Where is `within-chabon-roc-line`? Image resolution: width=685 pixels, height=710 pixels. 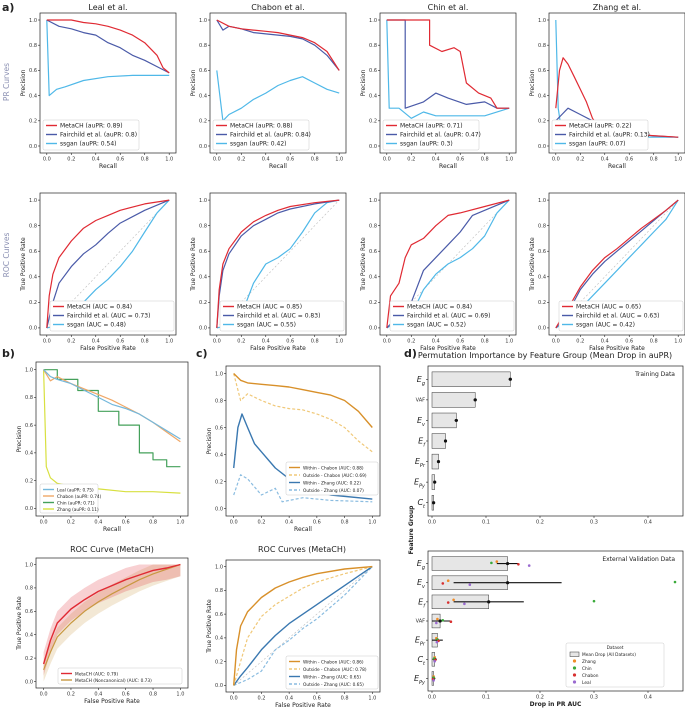 within-chabon-roc-line is located at coordinates (303, 625).